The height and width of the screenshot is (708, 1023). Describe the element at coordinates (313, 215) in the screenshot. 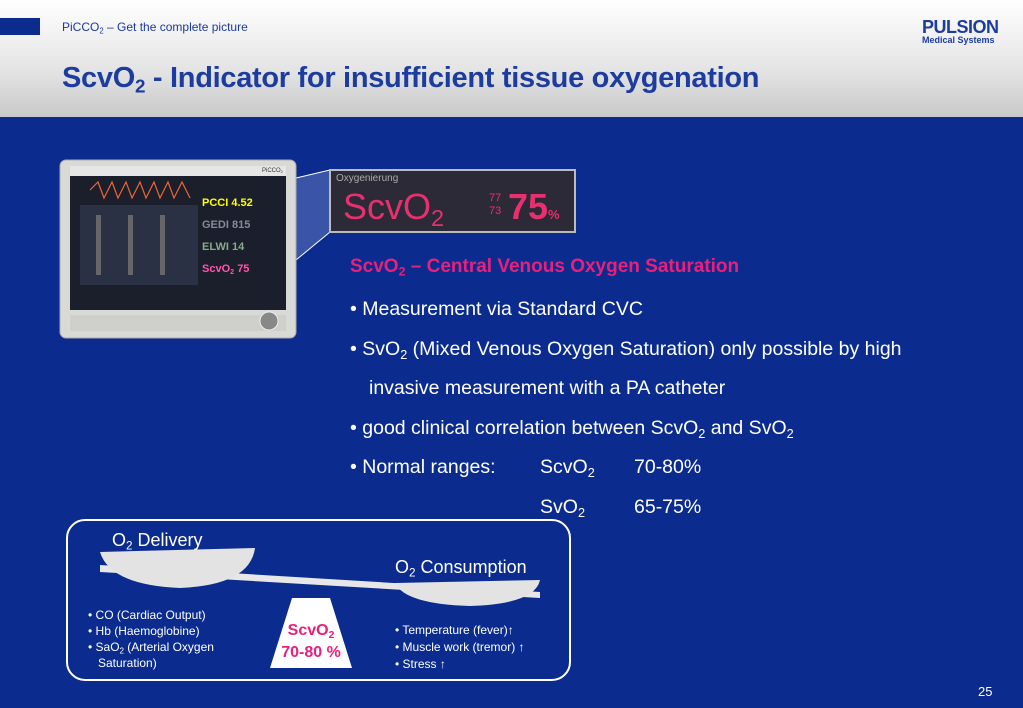

I see `callout` at that location.